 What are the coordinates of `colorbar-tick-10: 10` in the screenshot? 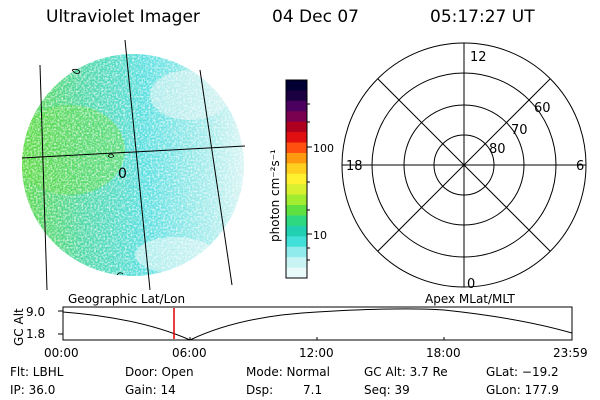 It's located at (320, 235).